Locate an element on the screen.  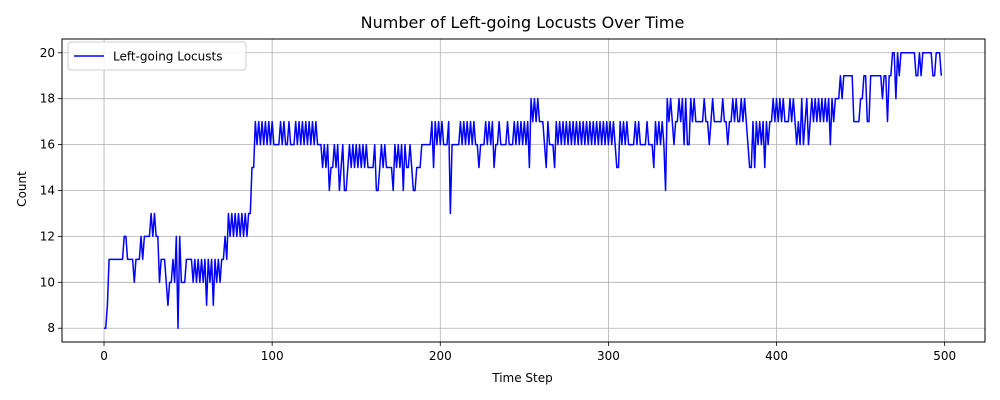
x-axis-label: Time Step is located at coordinates (522, 378).